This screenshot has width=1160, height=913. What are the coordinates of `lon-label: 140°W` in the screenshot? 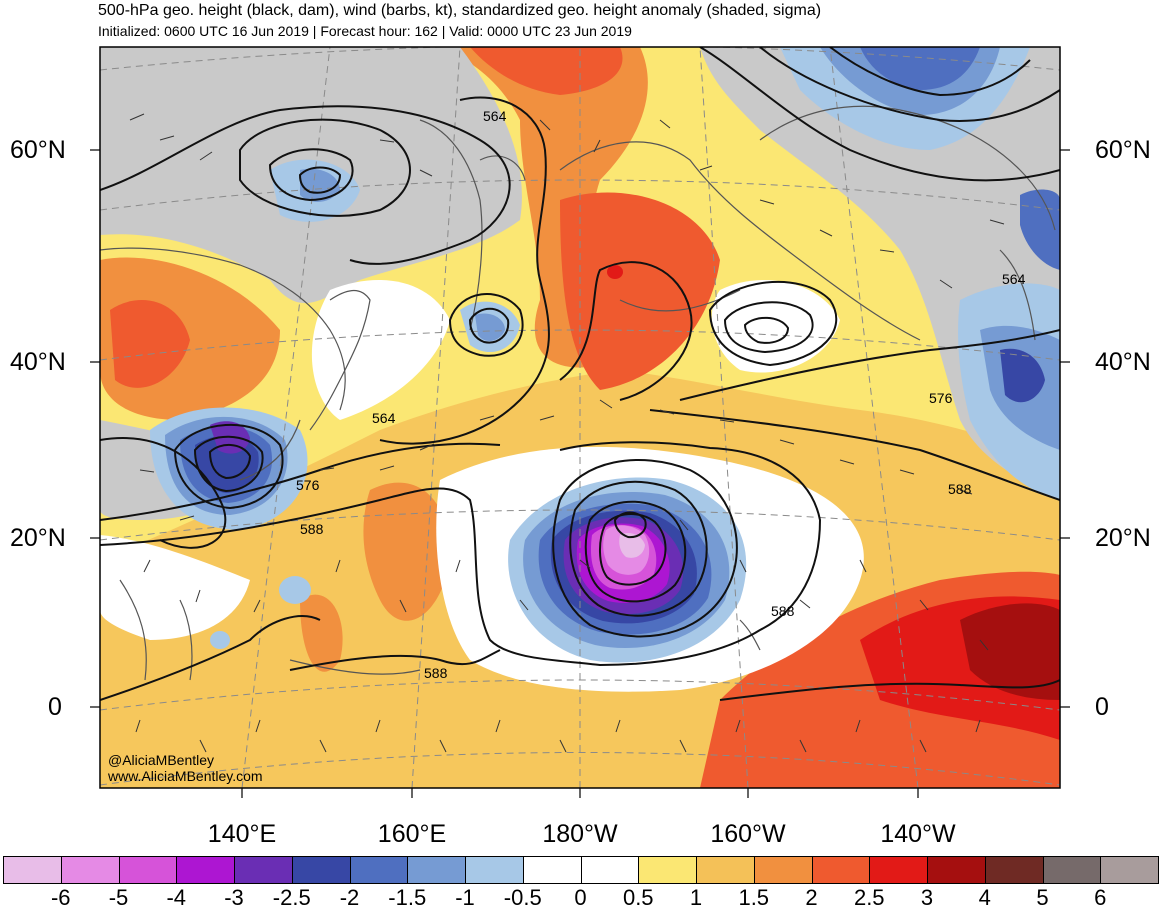 It's located at (918, 834).